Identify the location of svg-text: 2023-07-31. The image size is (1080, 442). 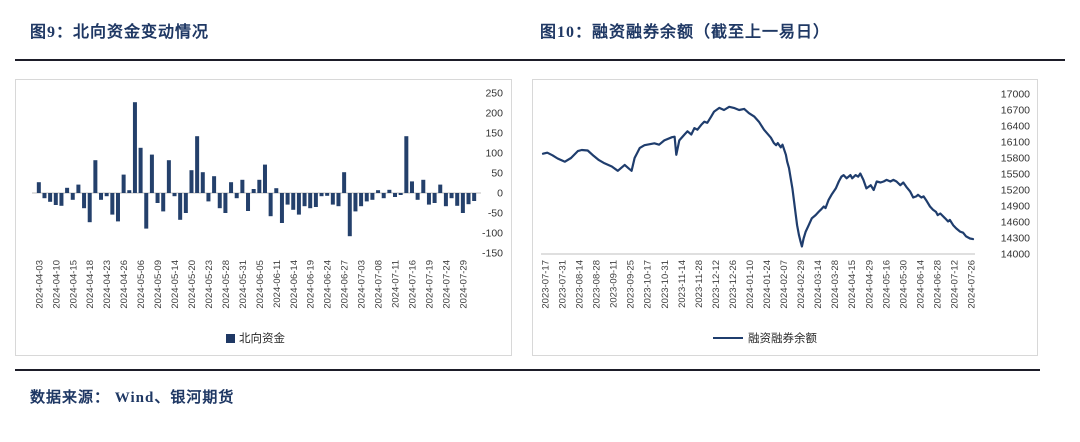
(563, 284).